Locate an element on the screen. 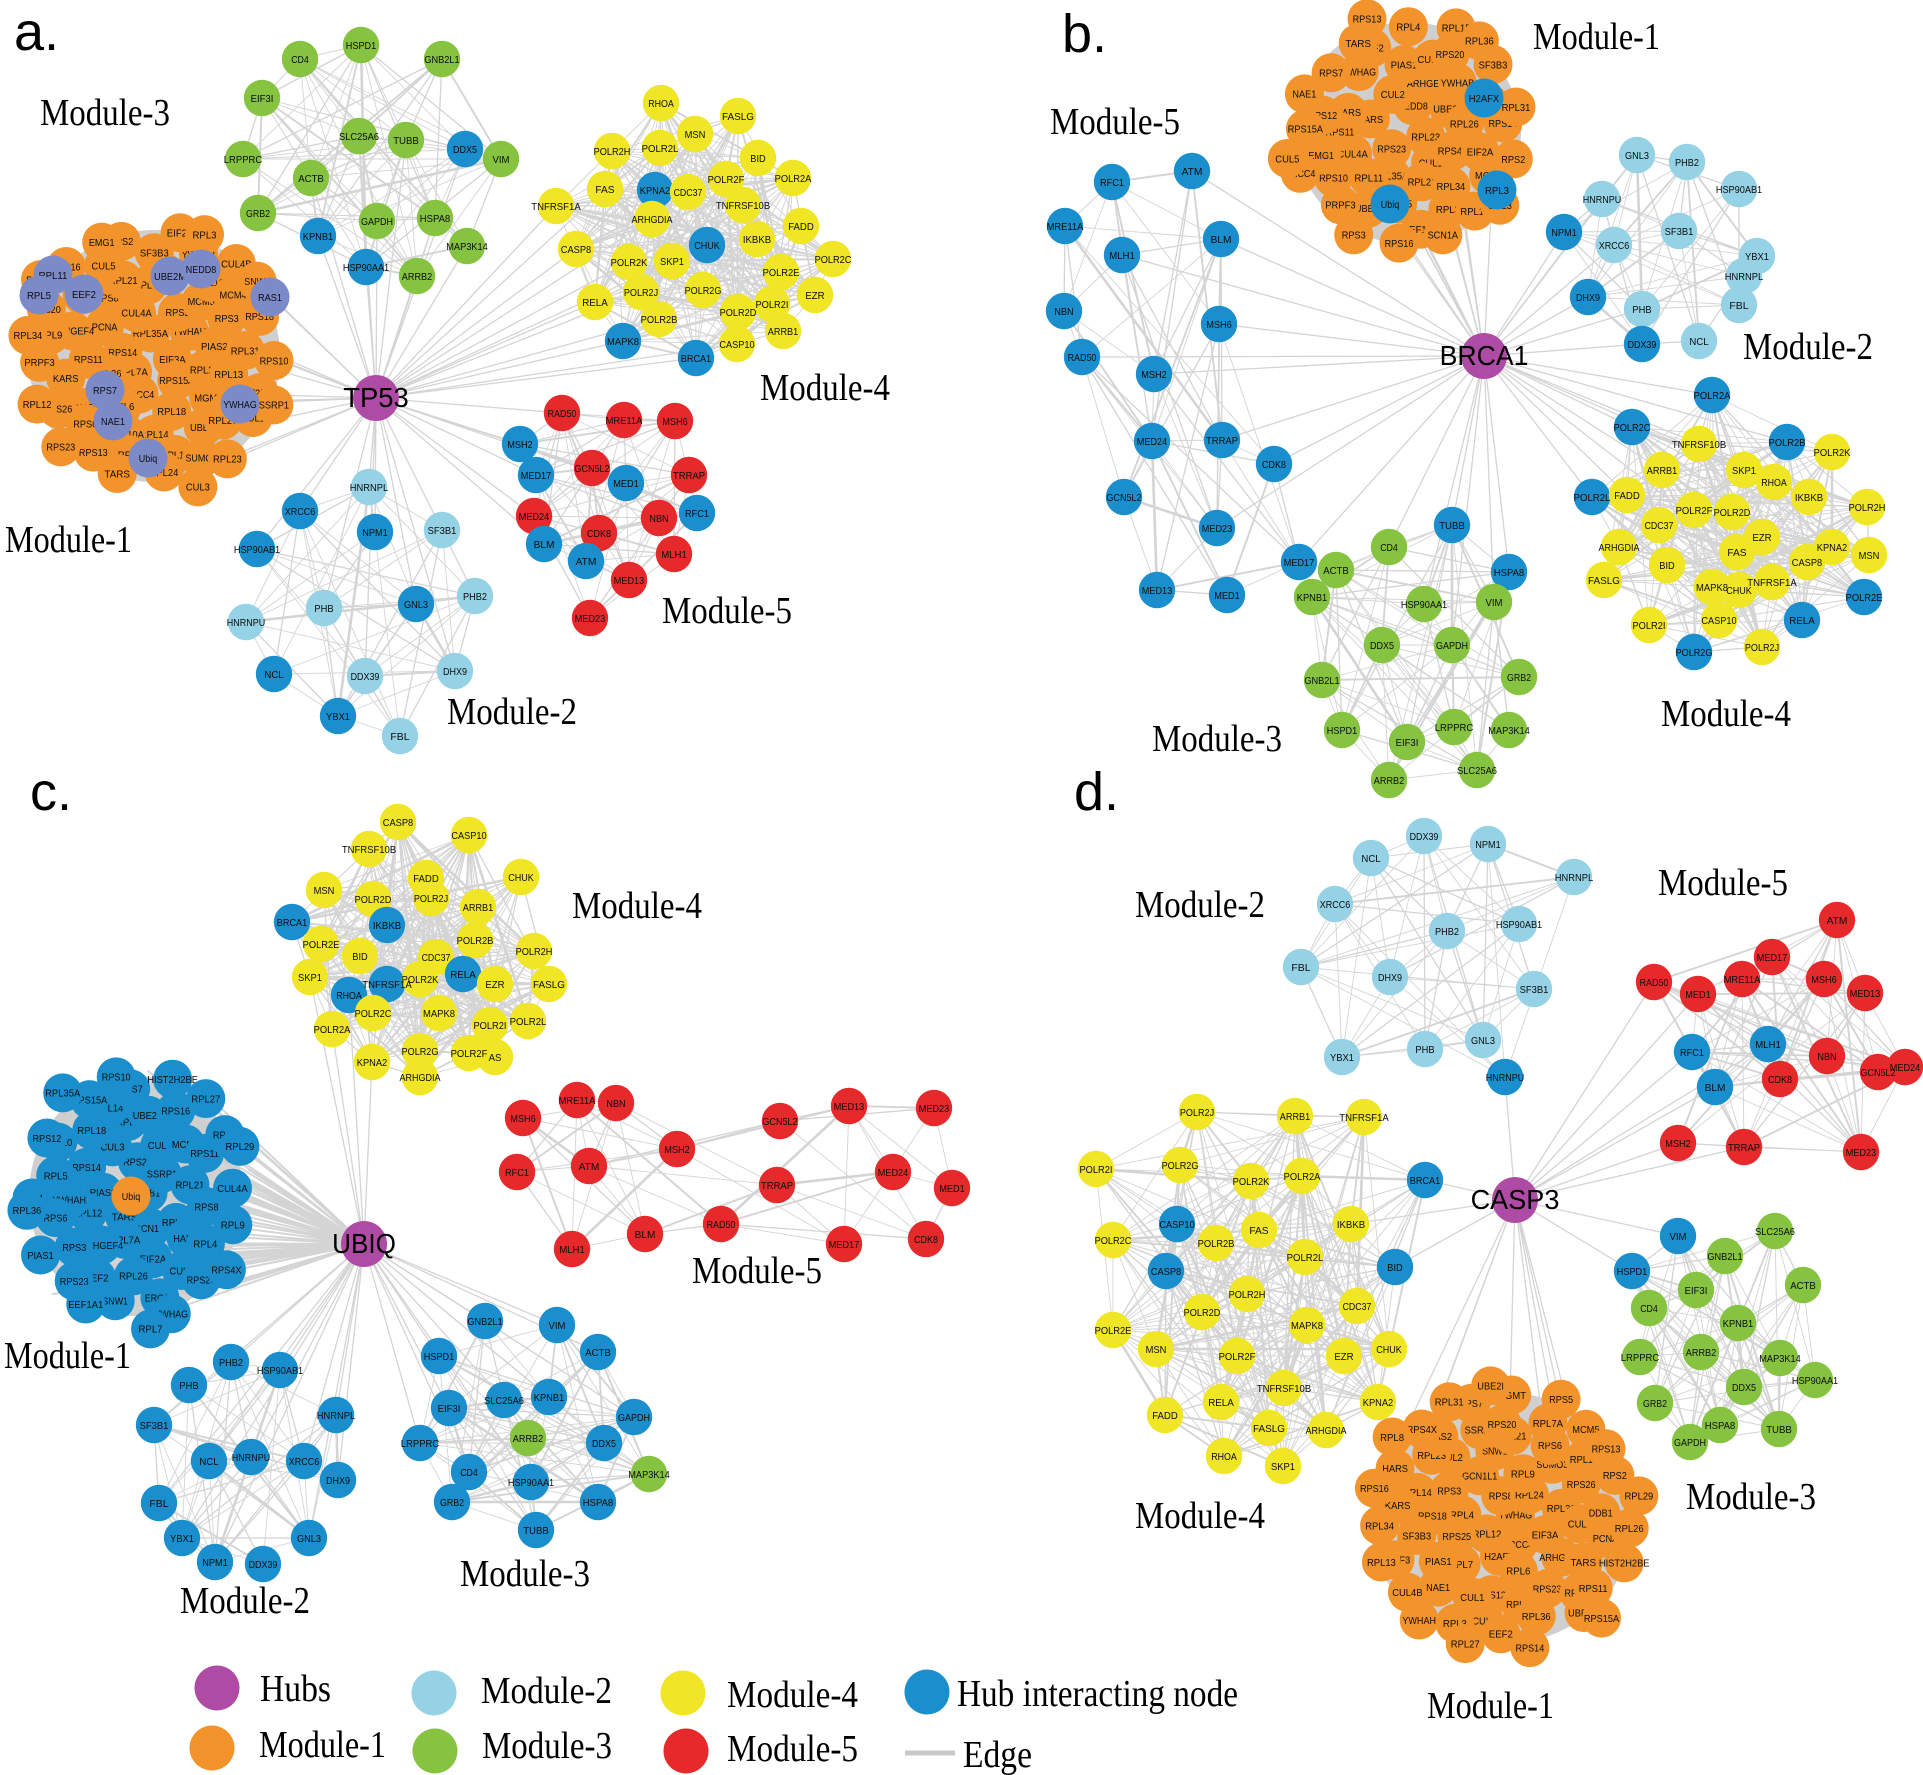 The height and width of the screenshot is (1775, 1923). svg-text: Module-2 is located at coordinates (512, 712).